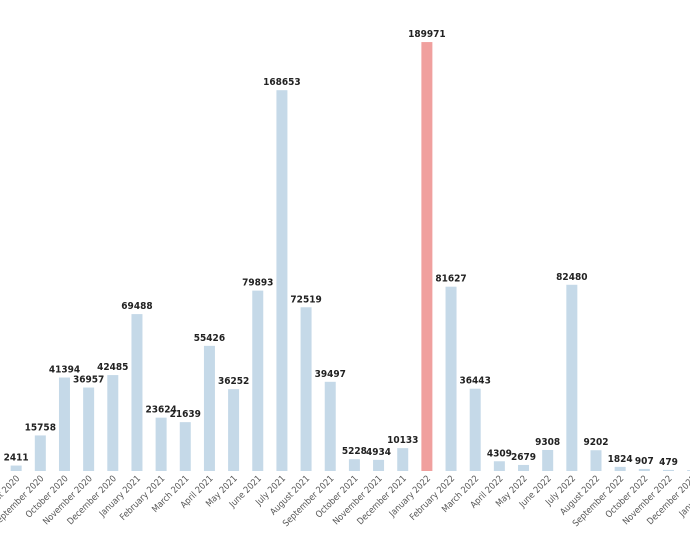  I want to click on value-label-2: 2411, so click(16, 458).